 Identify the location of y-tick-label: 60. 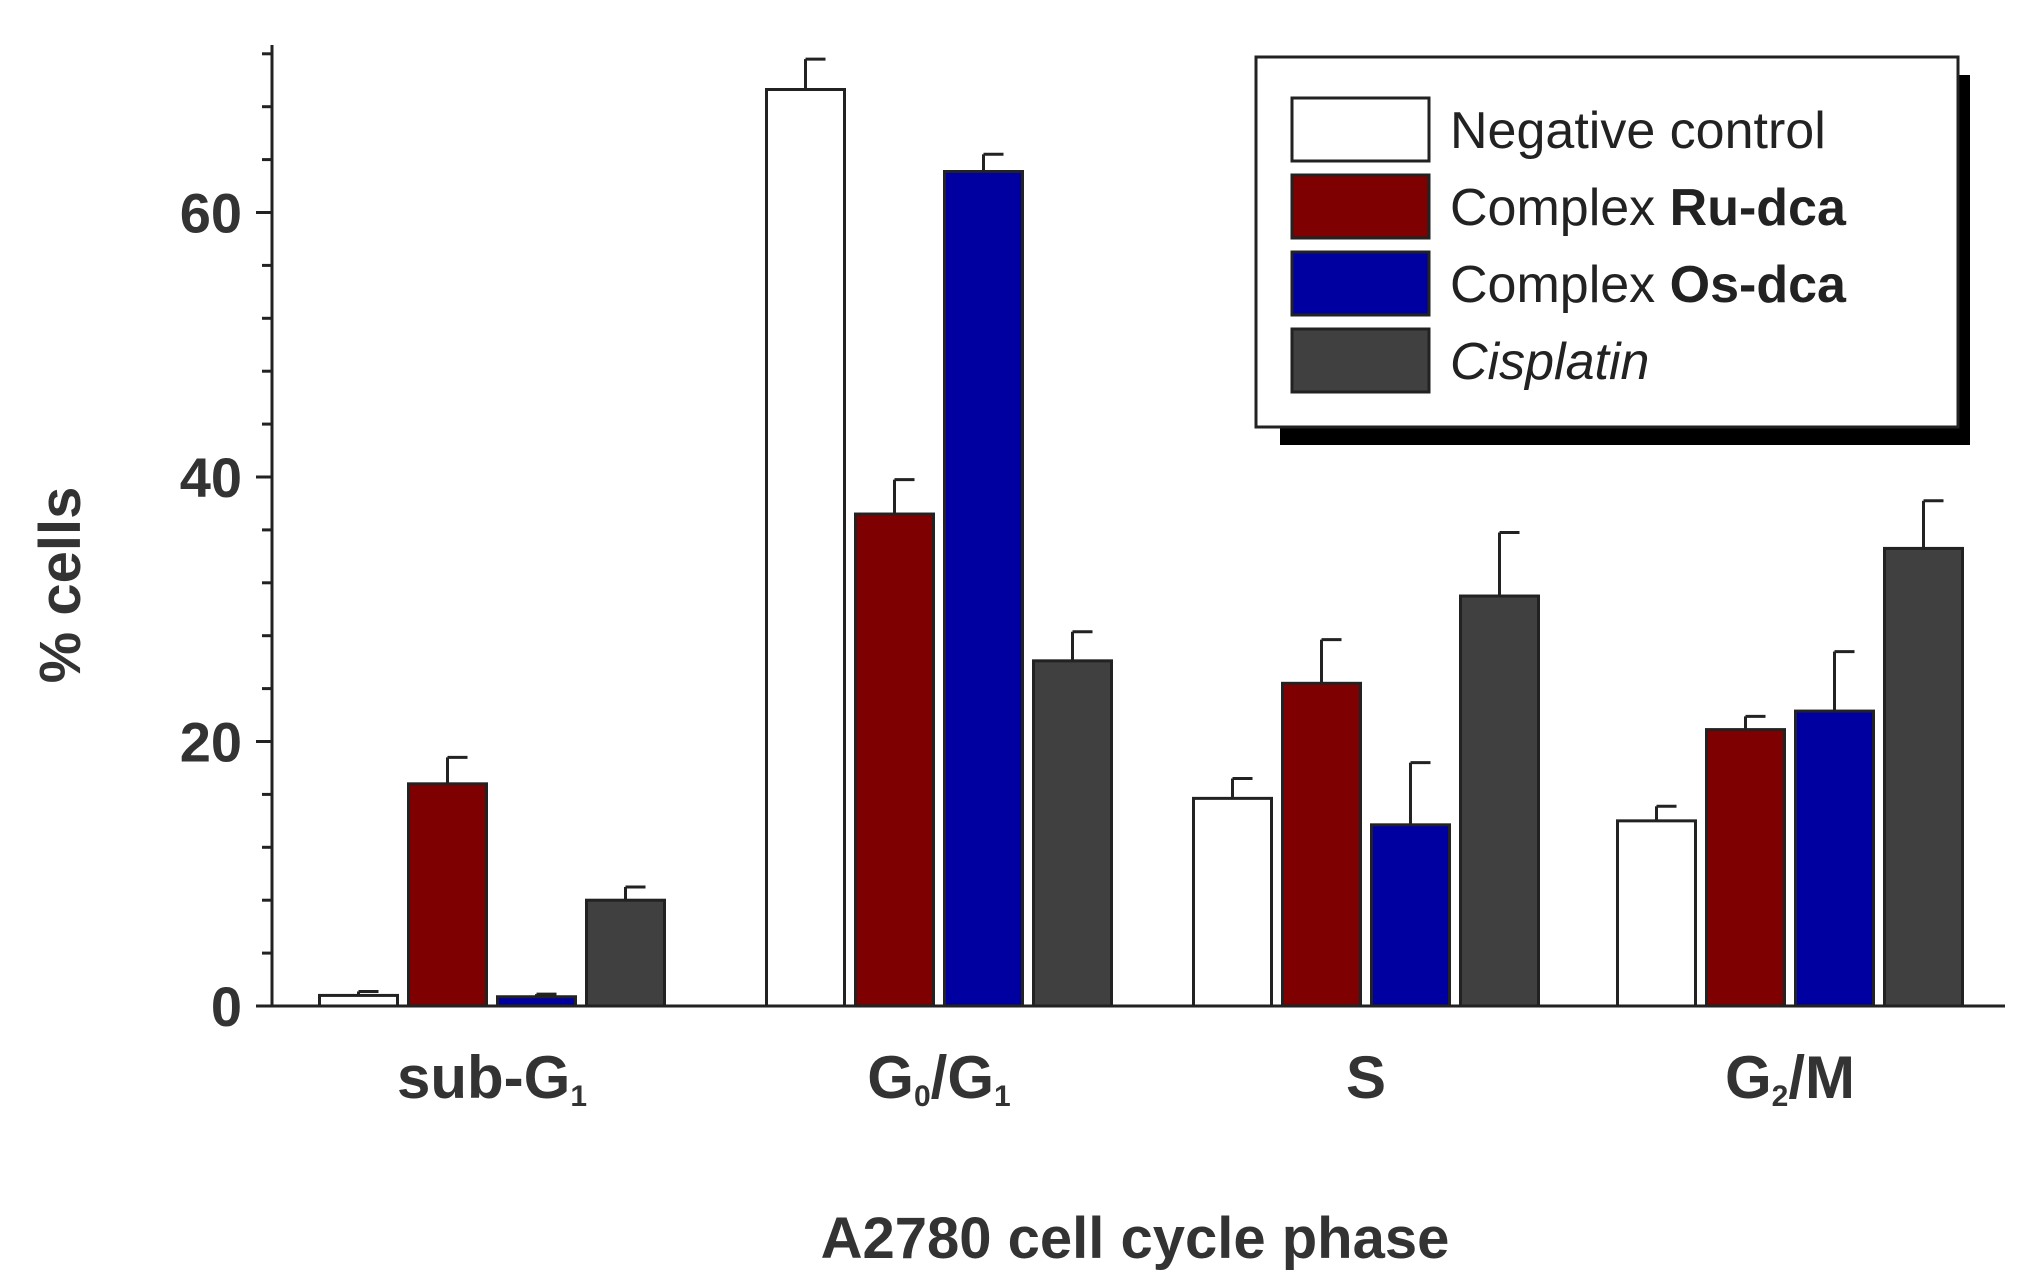
(211, 213).